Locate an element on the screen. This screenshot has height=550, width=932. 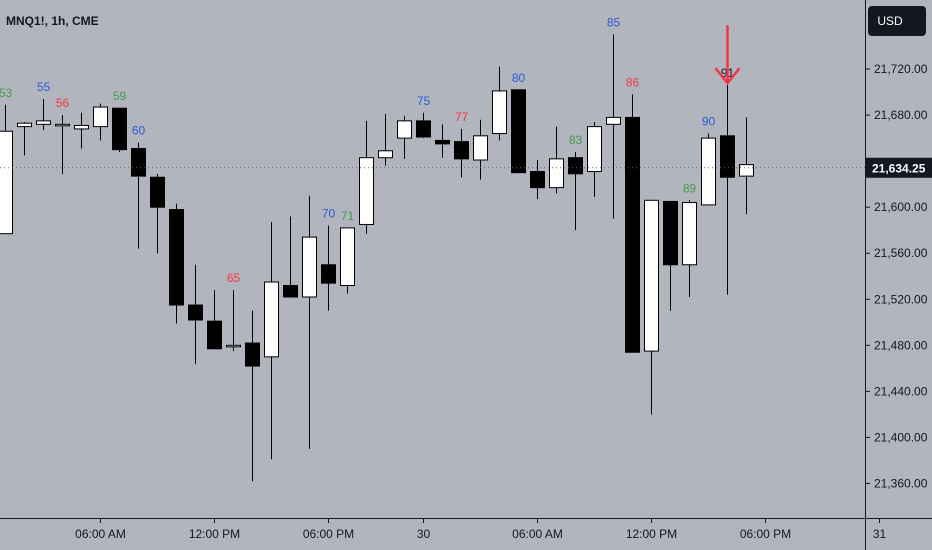
symbol-title: MNQ1!, 1h, CME is located at coordinates (52, 21).